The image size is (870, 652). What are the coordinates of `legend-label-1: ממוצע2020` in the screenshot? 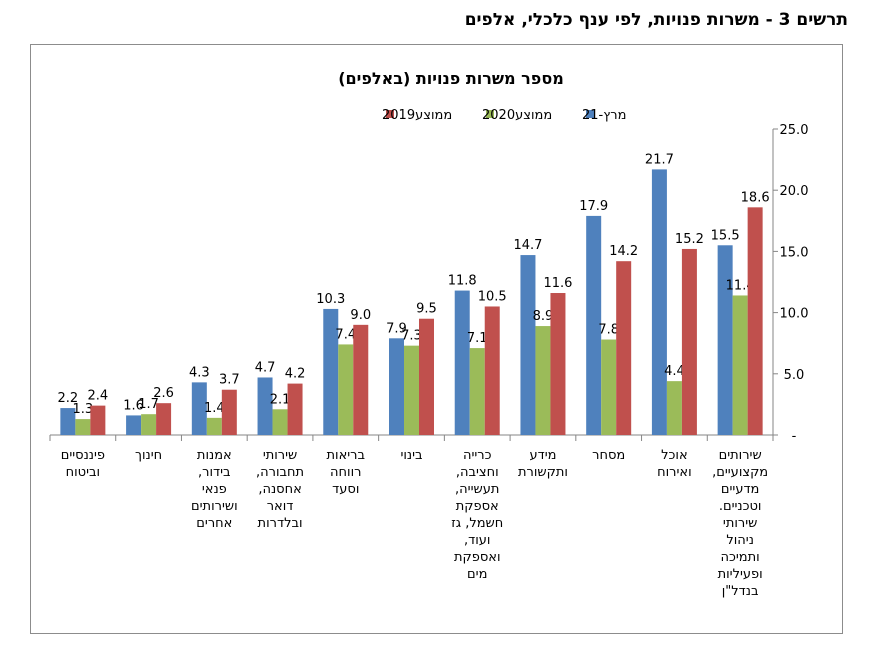 It's located at (517, 115).